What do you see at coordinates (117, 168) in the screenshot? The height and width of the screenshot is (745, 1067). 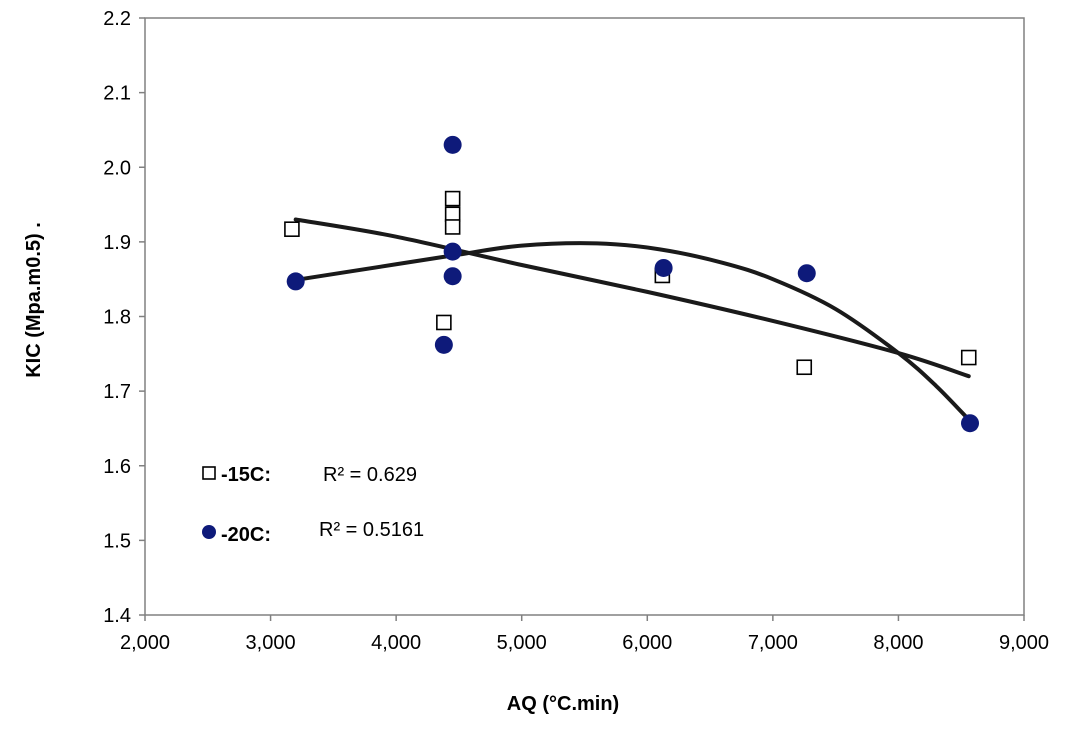 I see `y-tick-label: 2.0` at bounding box center [117, 168].